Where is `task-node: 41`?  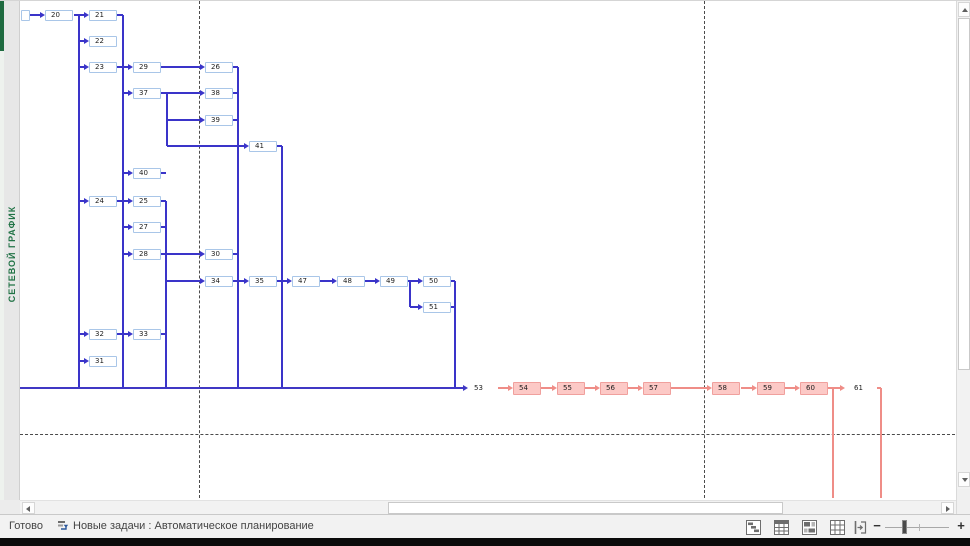 task-node: 41 is located at coordinates (263, 146).